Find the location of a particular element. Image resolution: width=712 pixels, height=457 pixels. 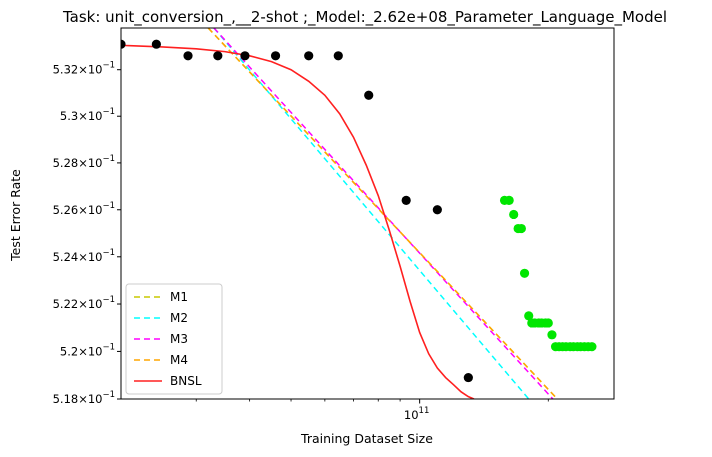

legend-box is located at coordinates (174, 339).